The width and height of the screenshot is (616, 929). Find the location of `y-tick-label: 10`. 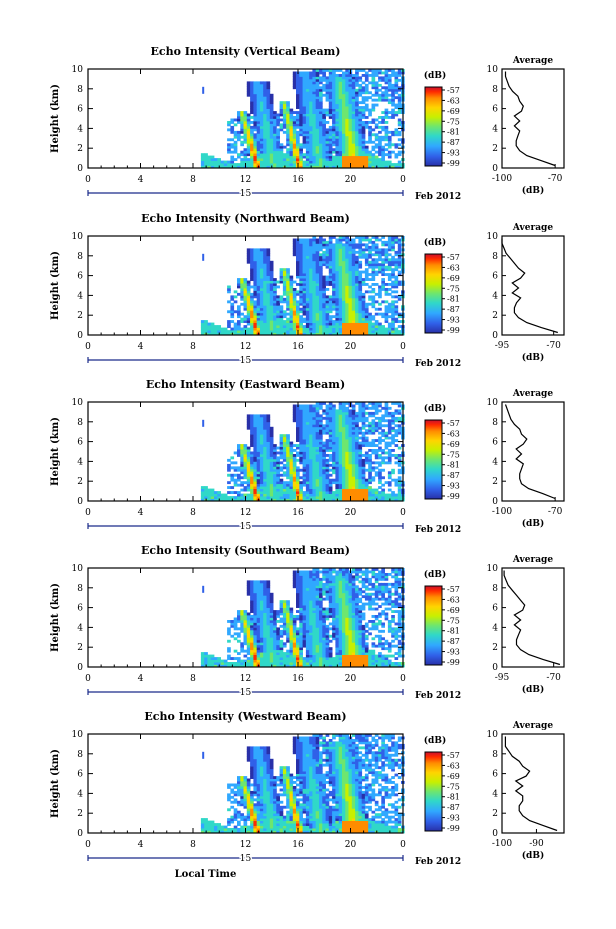

y-tick-label: 10 is located at coordinates (78, 70).